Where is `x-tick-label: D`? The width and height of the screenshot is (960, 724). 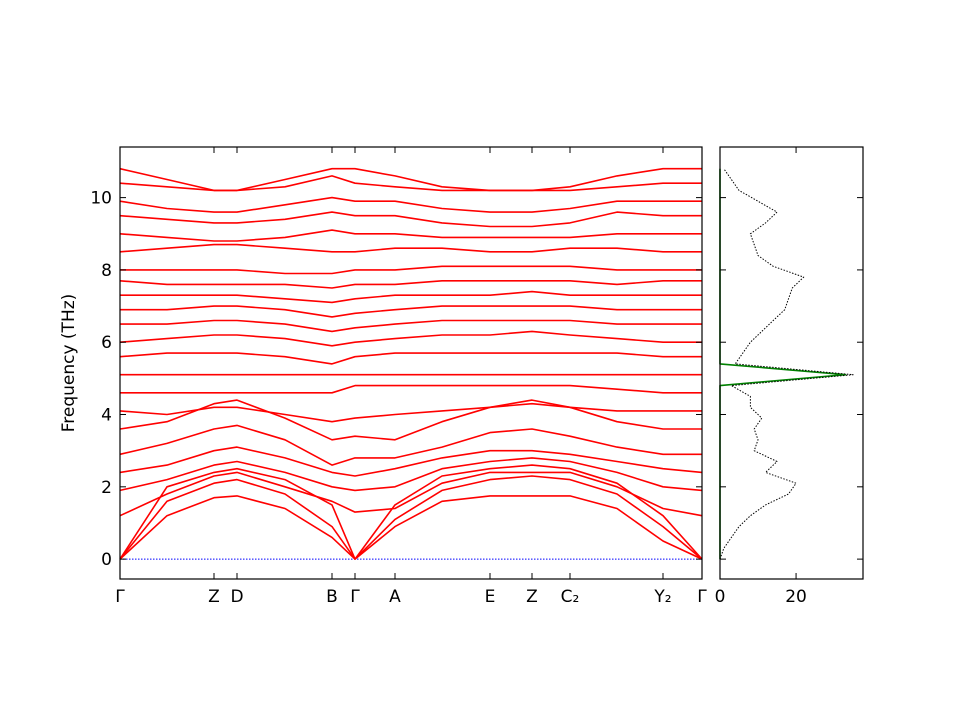 x-tick-label: D is located at coordinates (236, 597).